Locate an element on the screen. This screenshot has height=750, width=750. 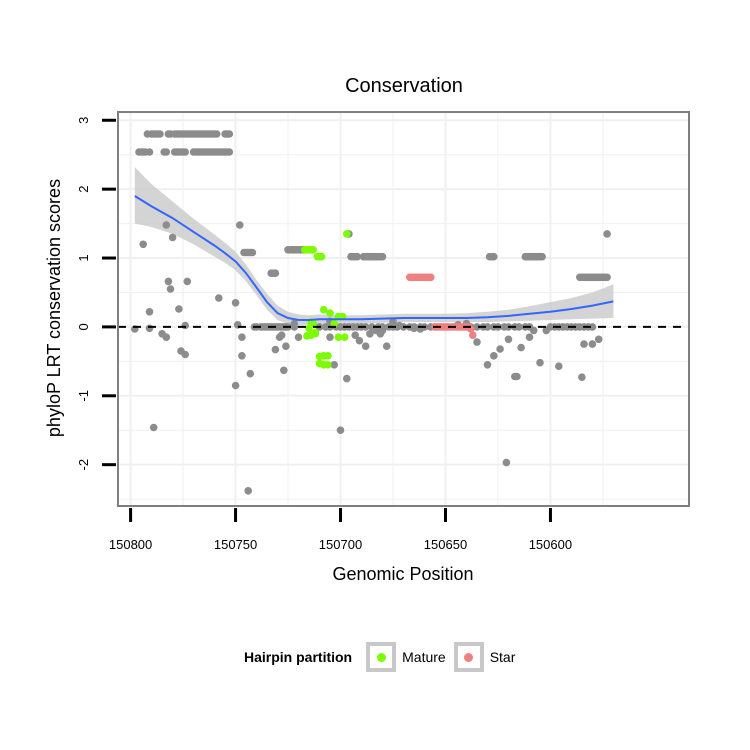
legend-key-star is located at coordinates (468, 657).